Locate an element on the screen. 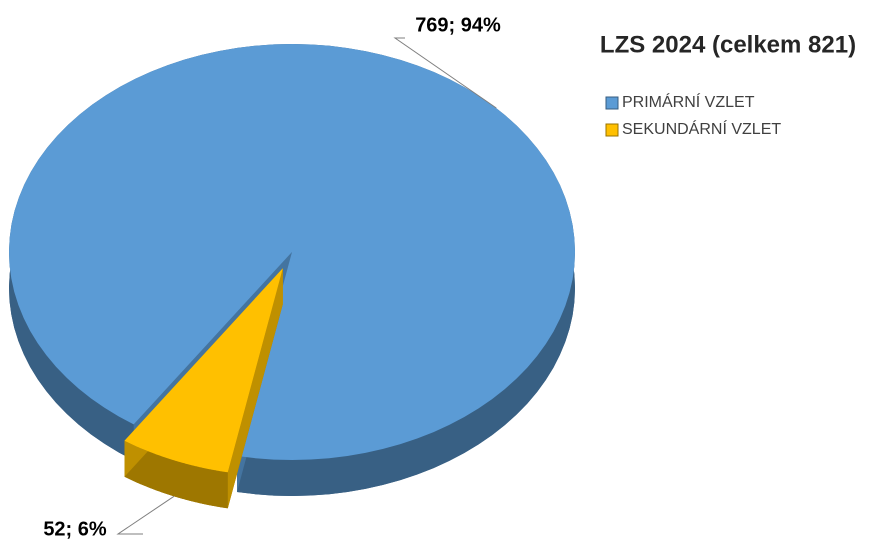 The width and height of the screenshot is (892, 547). legend-label: SEKUNDÁRNÍ VZLET is located at coordinates (701, 128).